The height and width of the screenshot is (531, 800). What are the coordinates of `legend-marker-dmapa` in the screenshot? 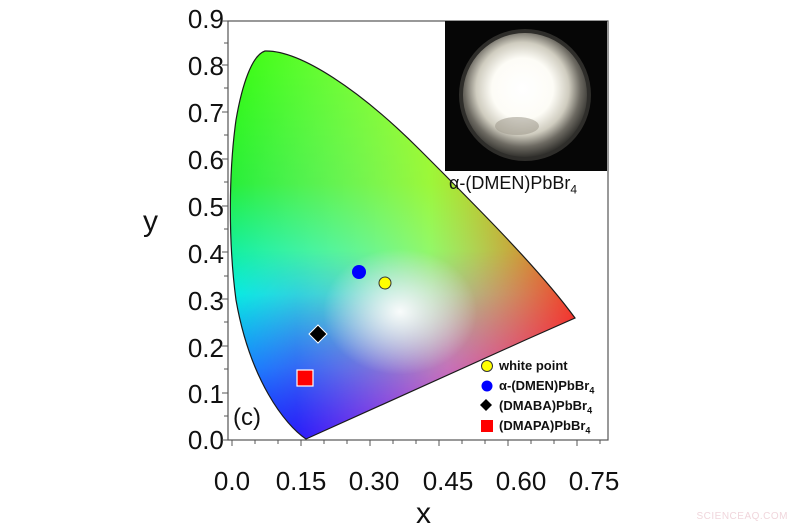 It's located at (487, 426).